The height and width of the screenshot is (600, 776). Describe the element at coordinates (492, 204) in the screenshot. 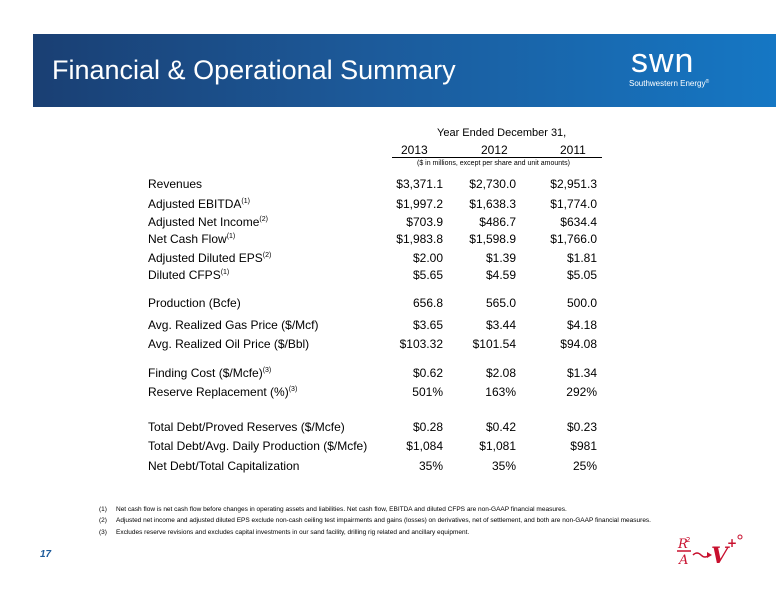

I see `value-cell: $1,638.3` at that location.